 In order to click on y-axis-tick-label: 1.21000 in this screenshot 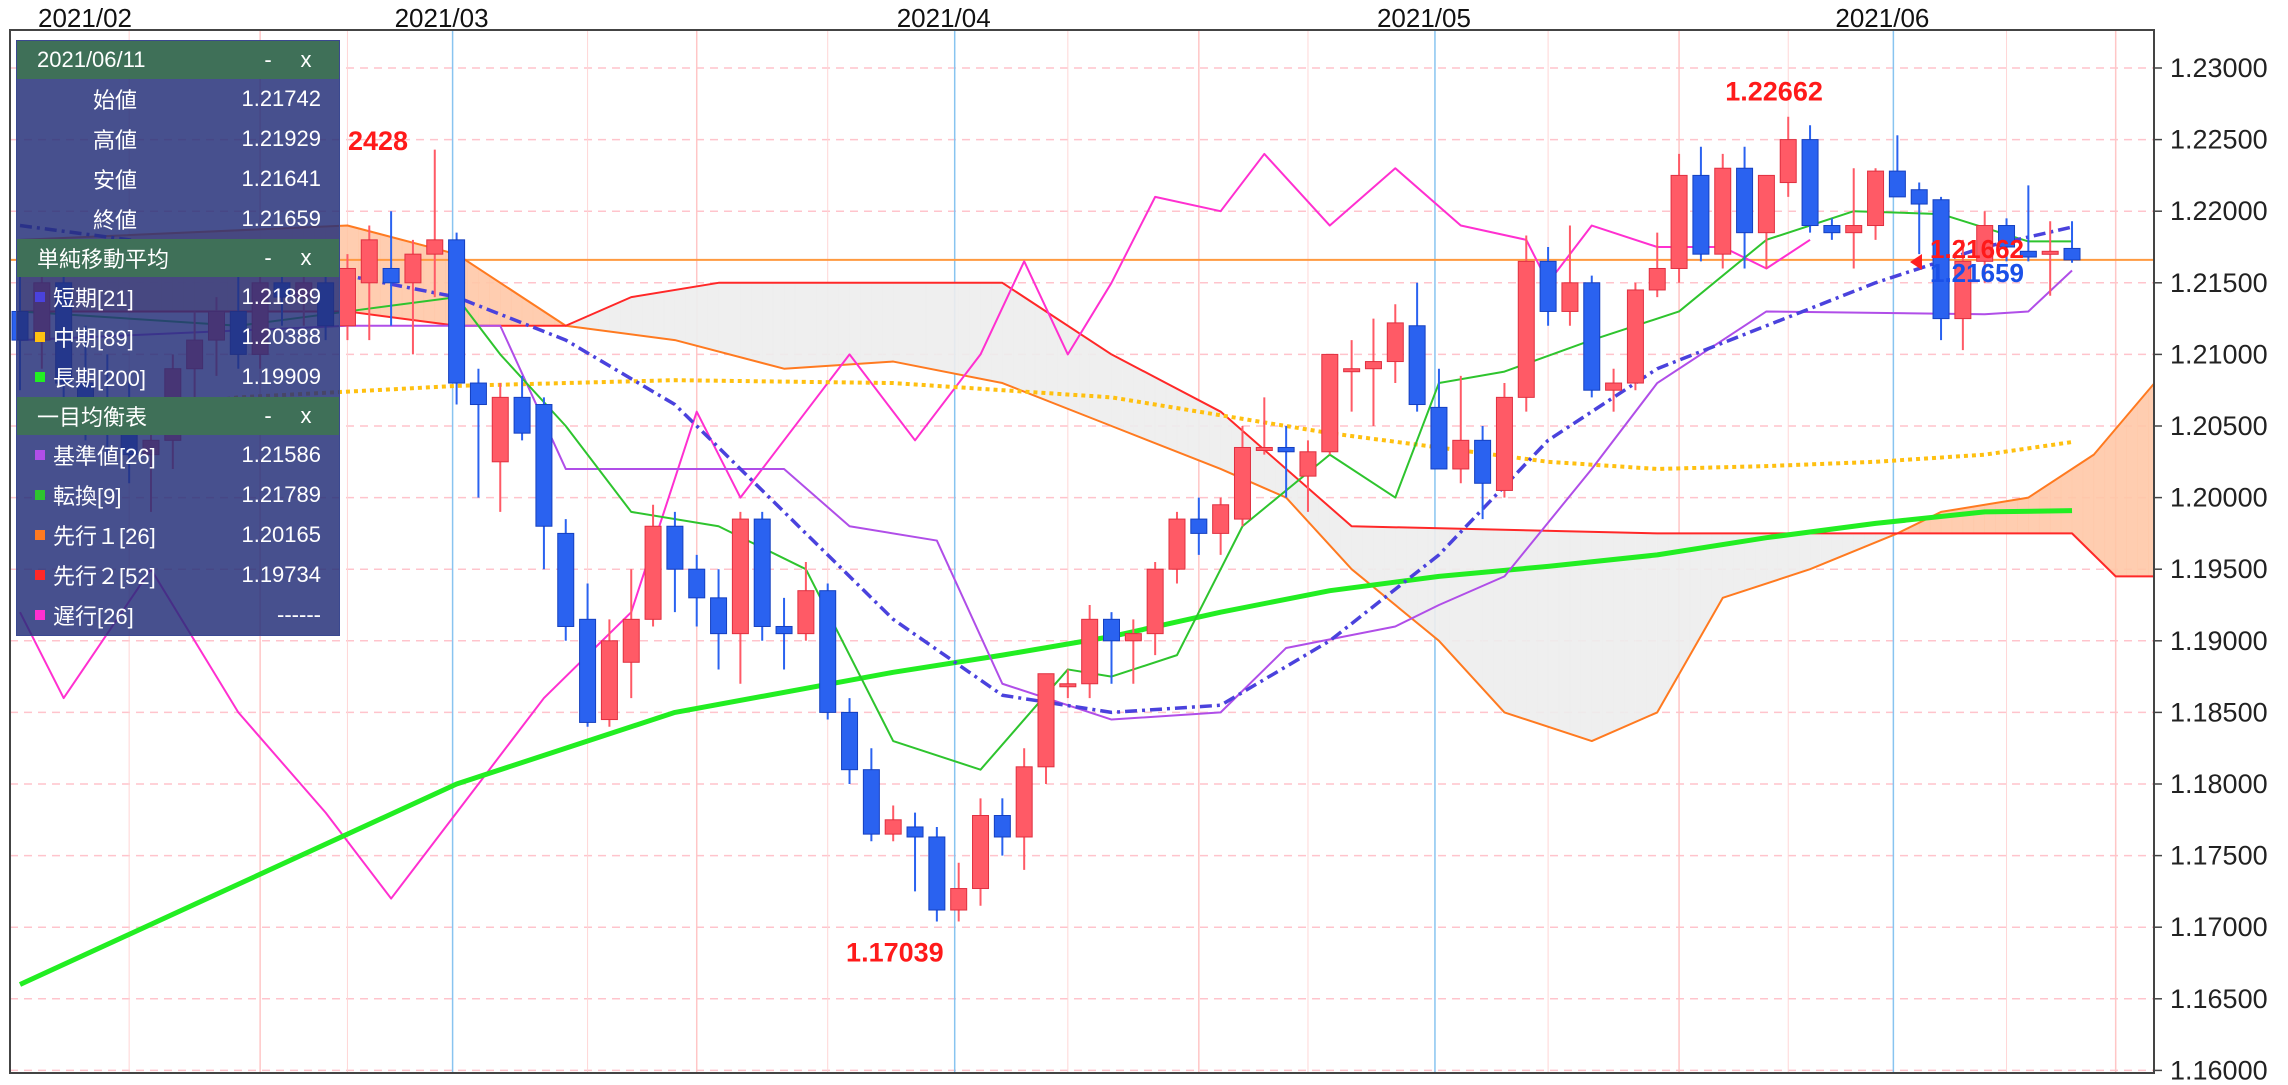, I will do `click(2219, 354)`.